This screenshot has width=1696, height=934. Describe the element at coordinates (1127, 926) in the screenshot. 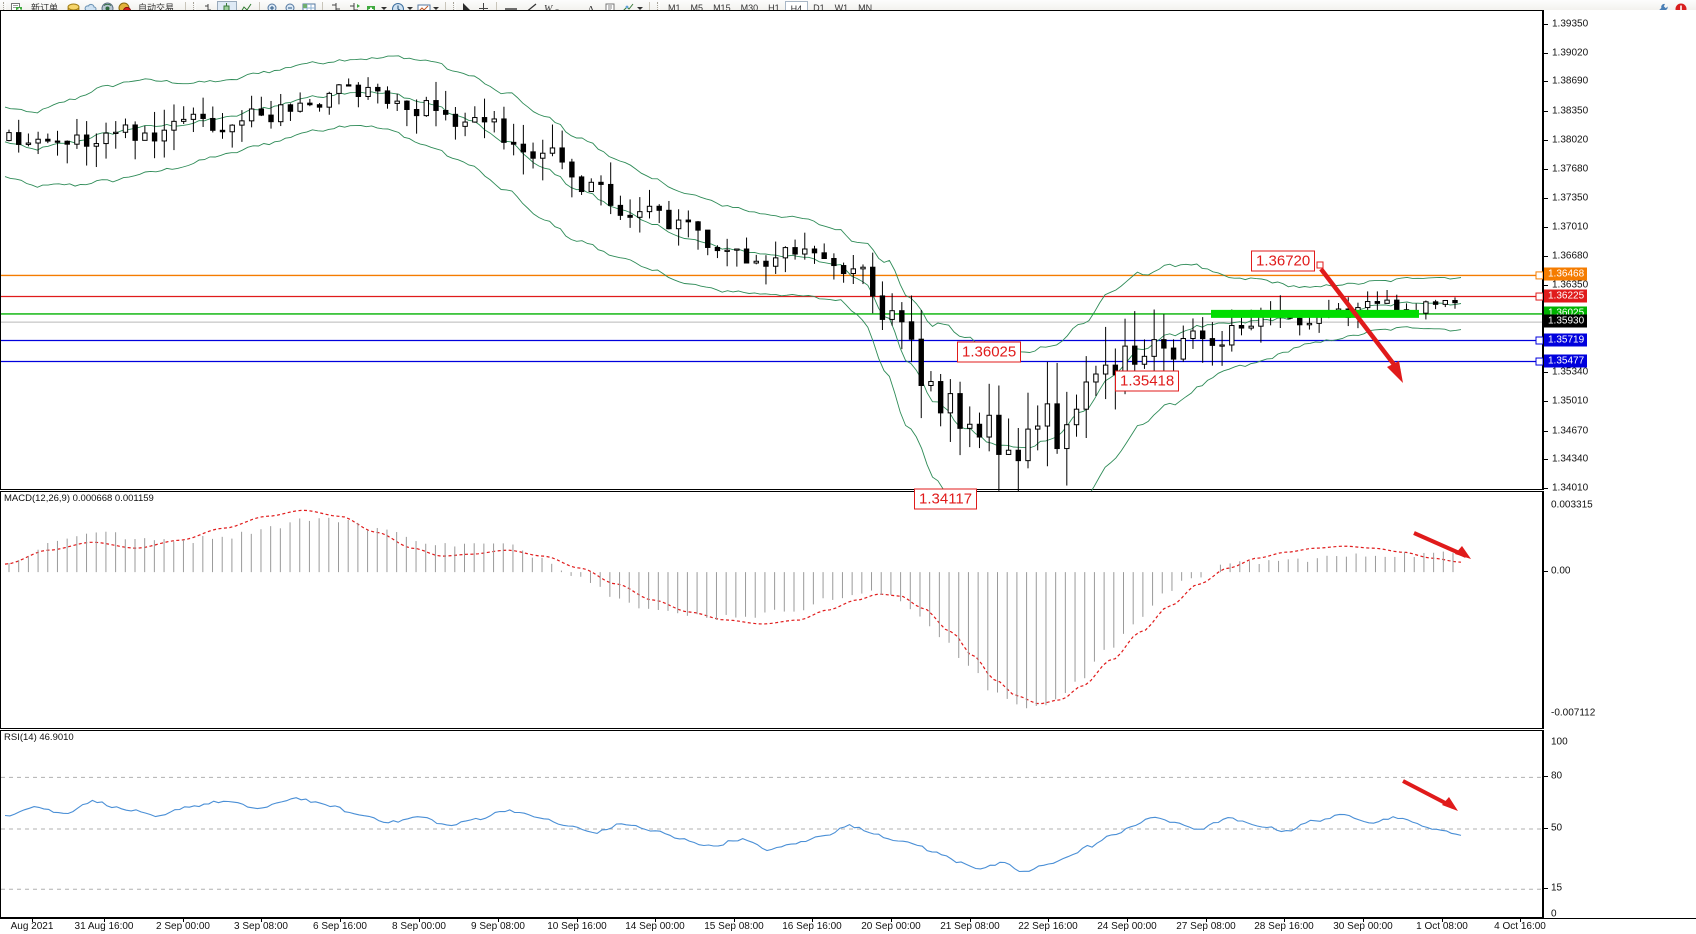

I see `time-axis-label: 24 Sep 00:00` at that location.